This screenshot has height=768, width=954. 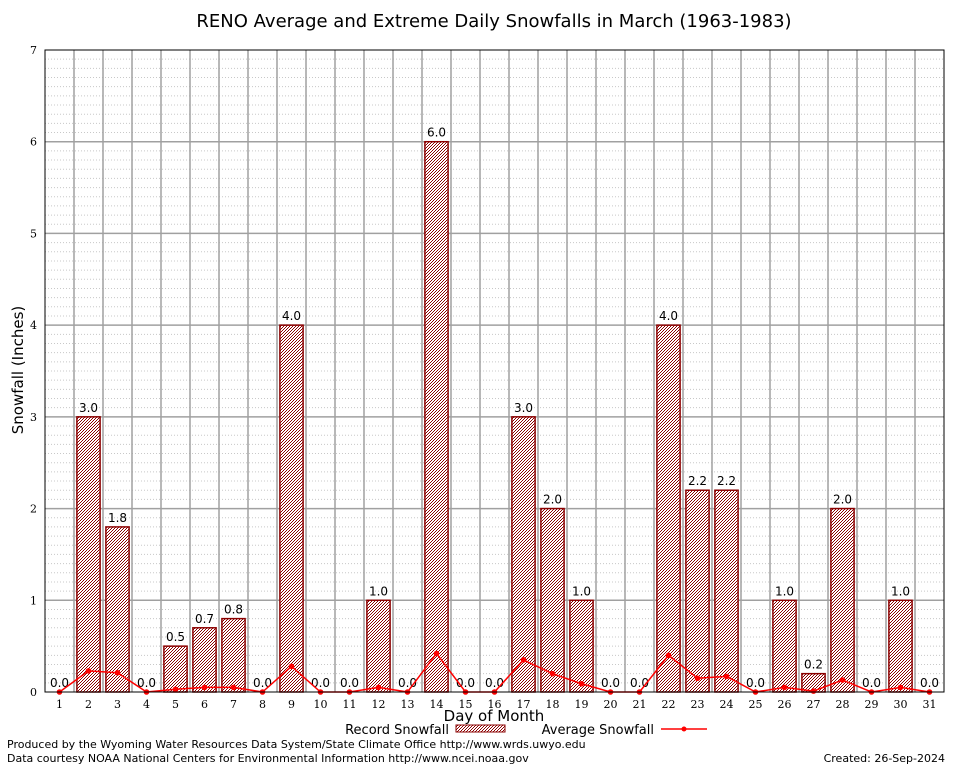 What do you see at coordinates (204, 619) in the screenshot?
I see `bar-value-label: 0.7` at bounding box center [204, 619].